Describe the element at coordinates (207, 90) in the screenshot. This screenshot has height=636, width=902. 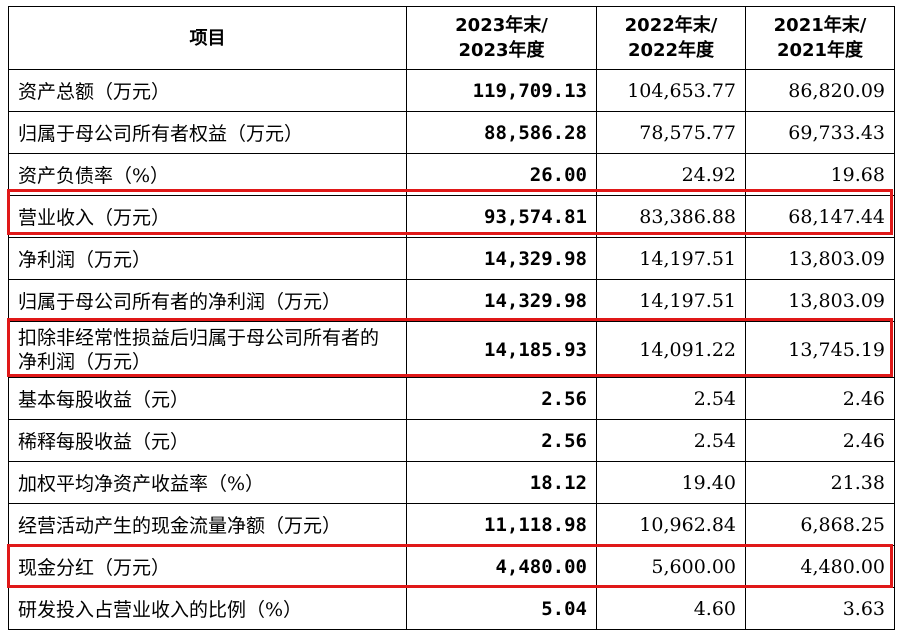
I see `row-label: 资产总额（万元）` at that location.